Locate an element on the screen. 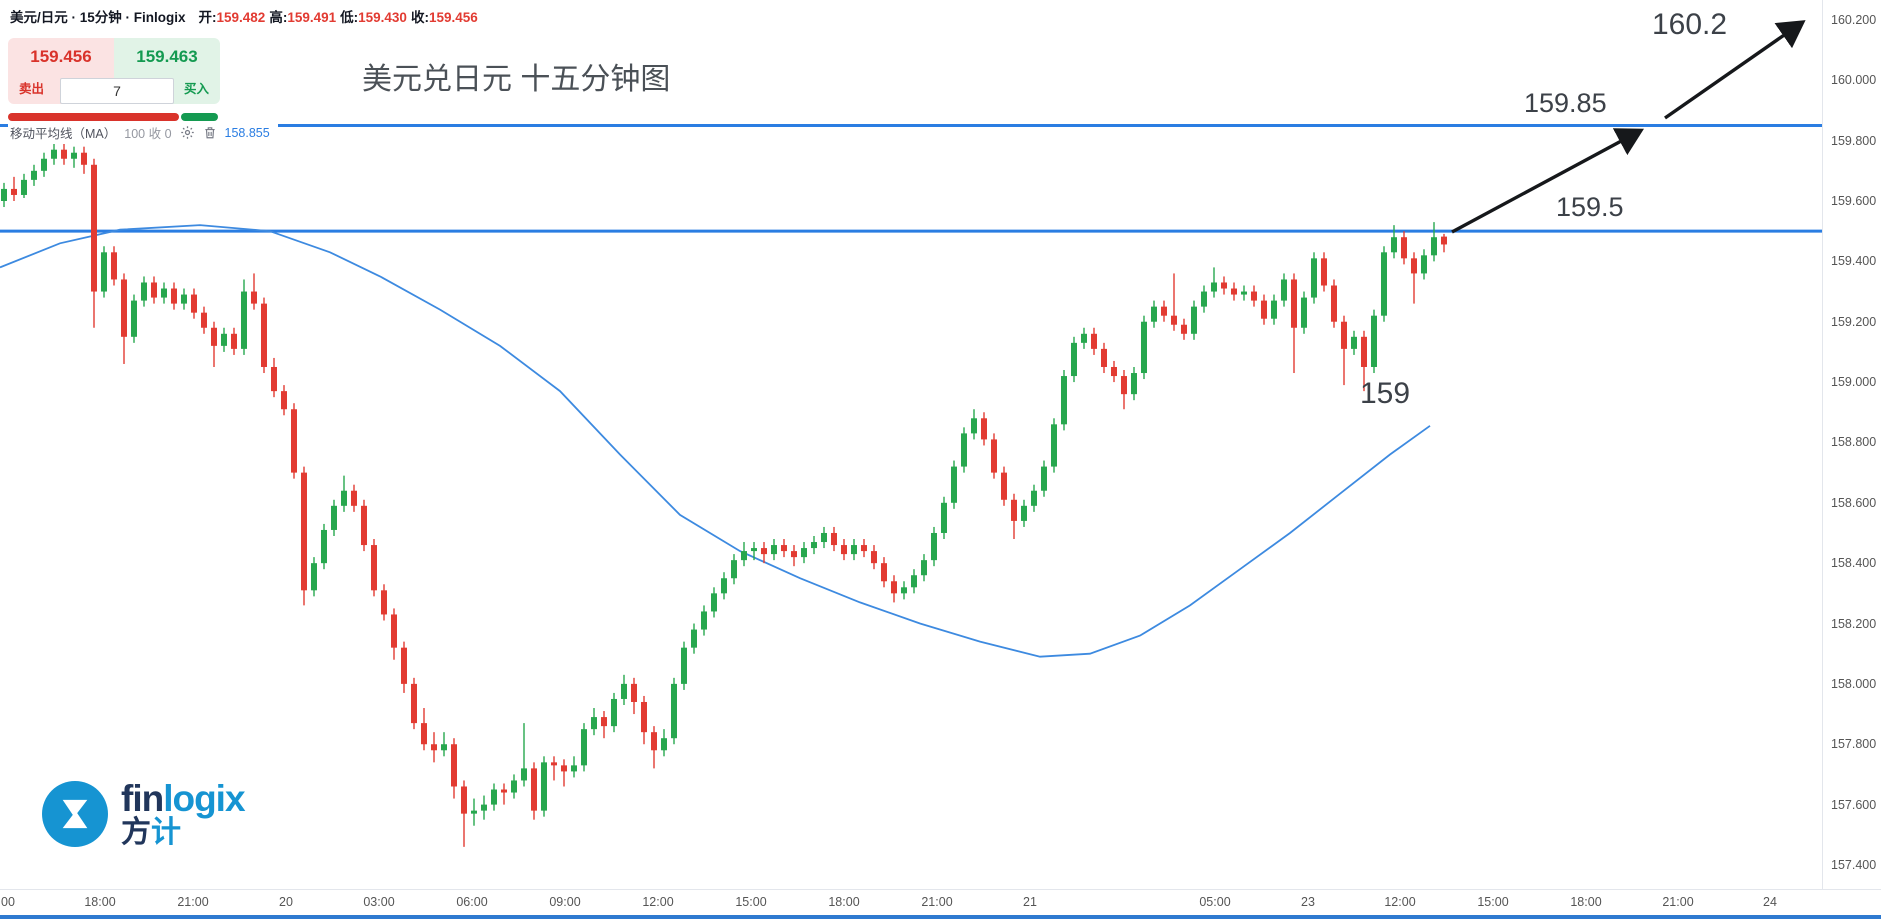  price-annotation: 159.5 is located at coordinates (1590, 207).